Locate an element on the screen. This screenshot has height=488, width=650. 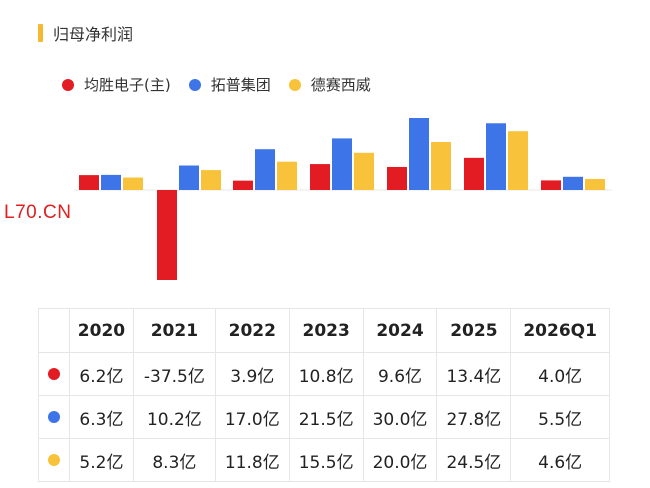
table-row: 5.2亿 8.3亿 11.8亿 15.5亿 20.0亿 24.5亿 4.6亿 is located at coordinates (324, 460).